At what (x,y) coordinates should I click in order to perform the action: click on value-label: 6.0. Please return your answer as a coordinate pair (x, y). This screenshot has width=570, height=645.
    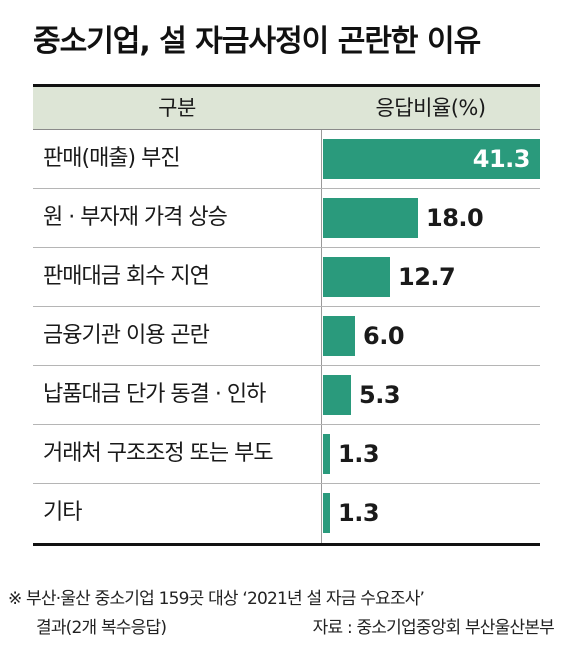
    Looking at the image, I should click on (384, 336).